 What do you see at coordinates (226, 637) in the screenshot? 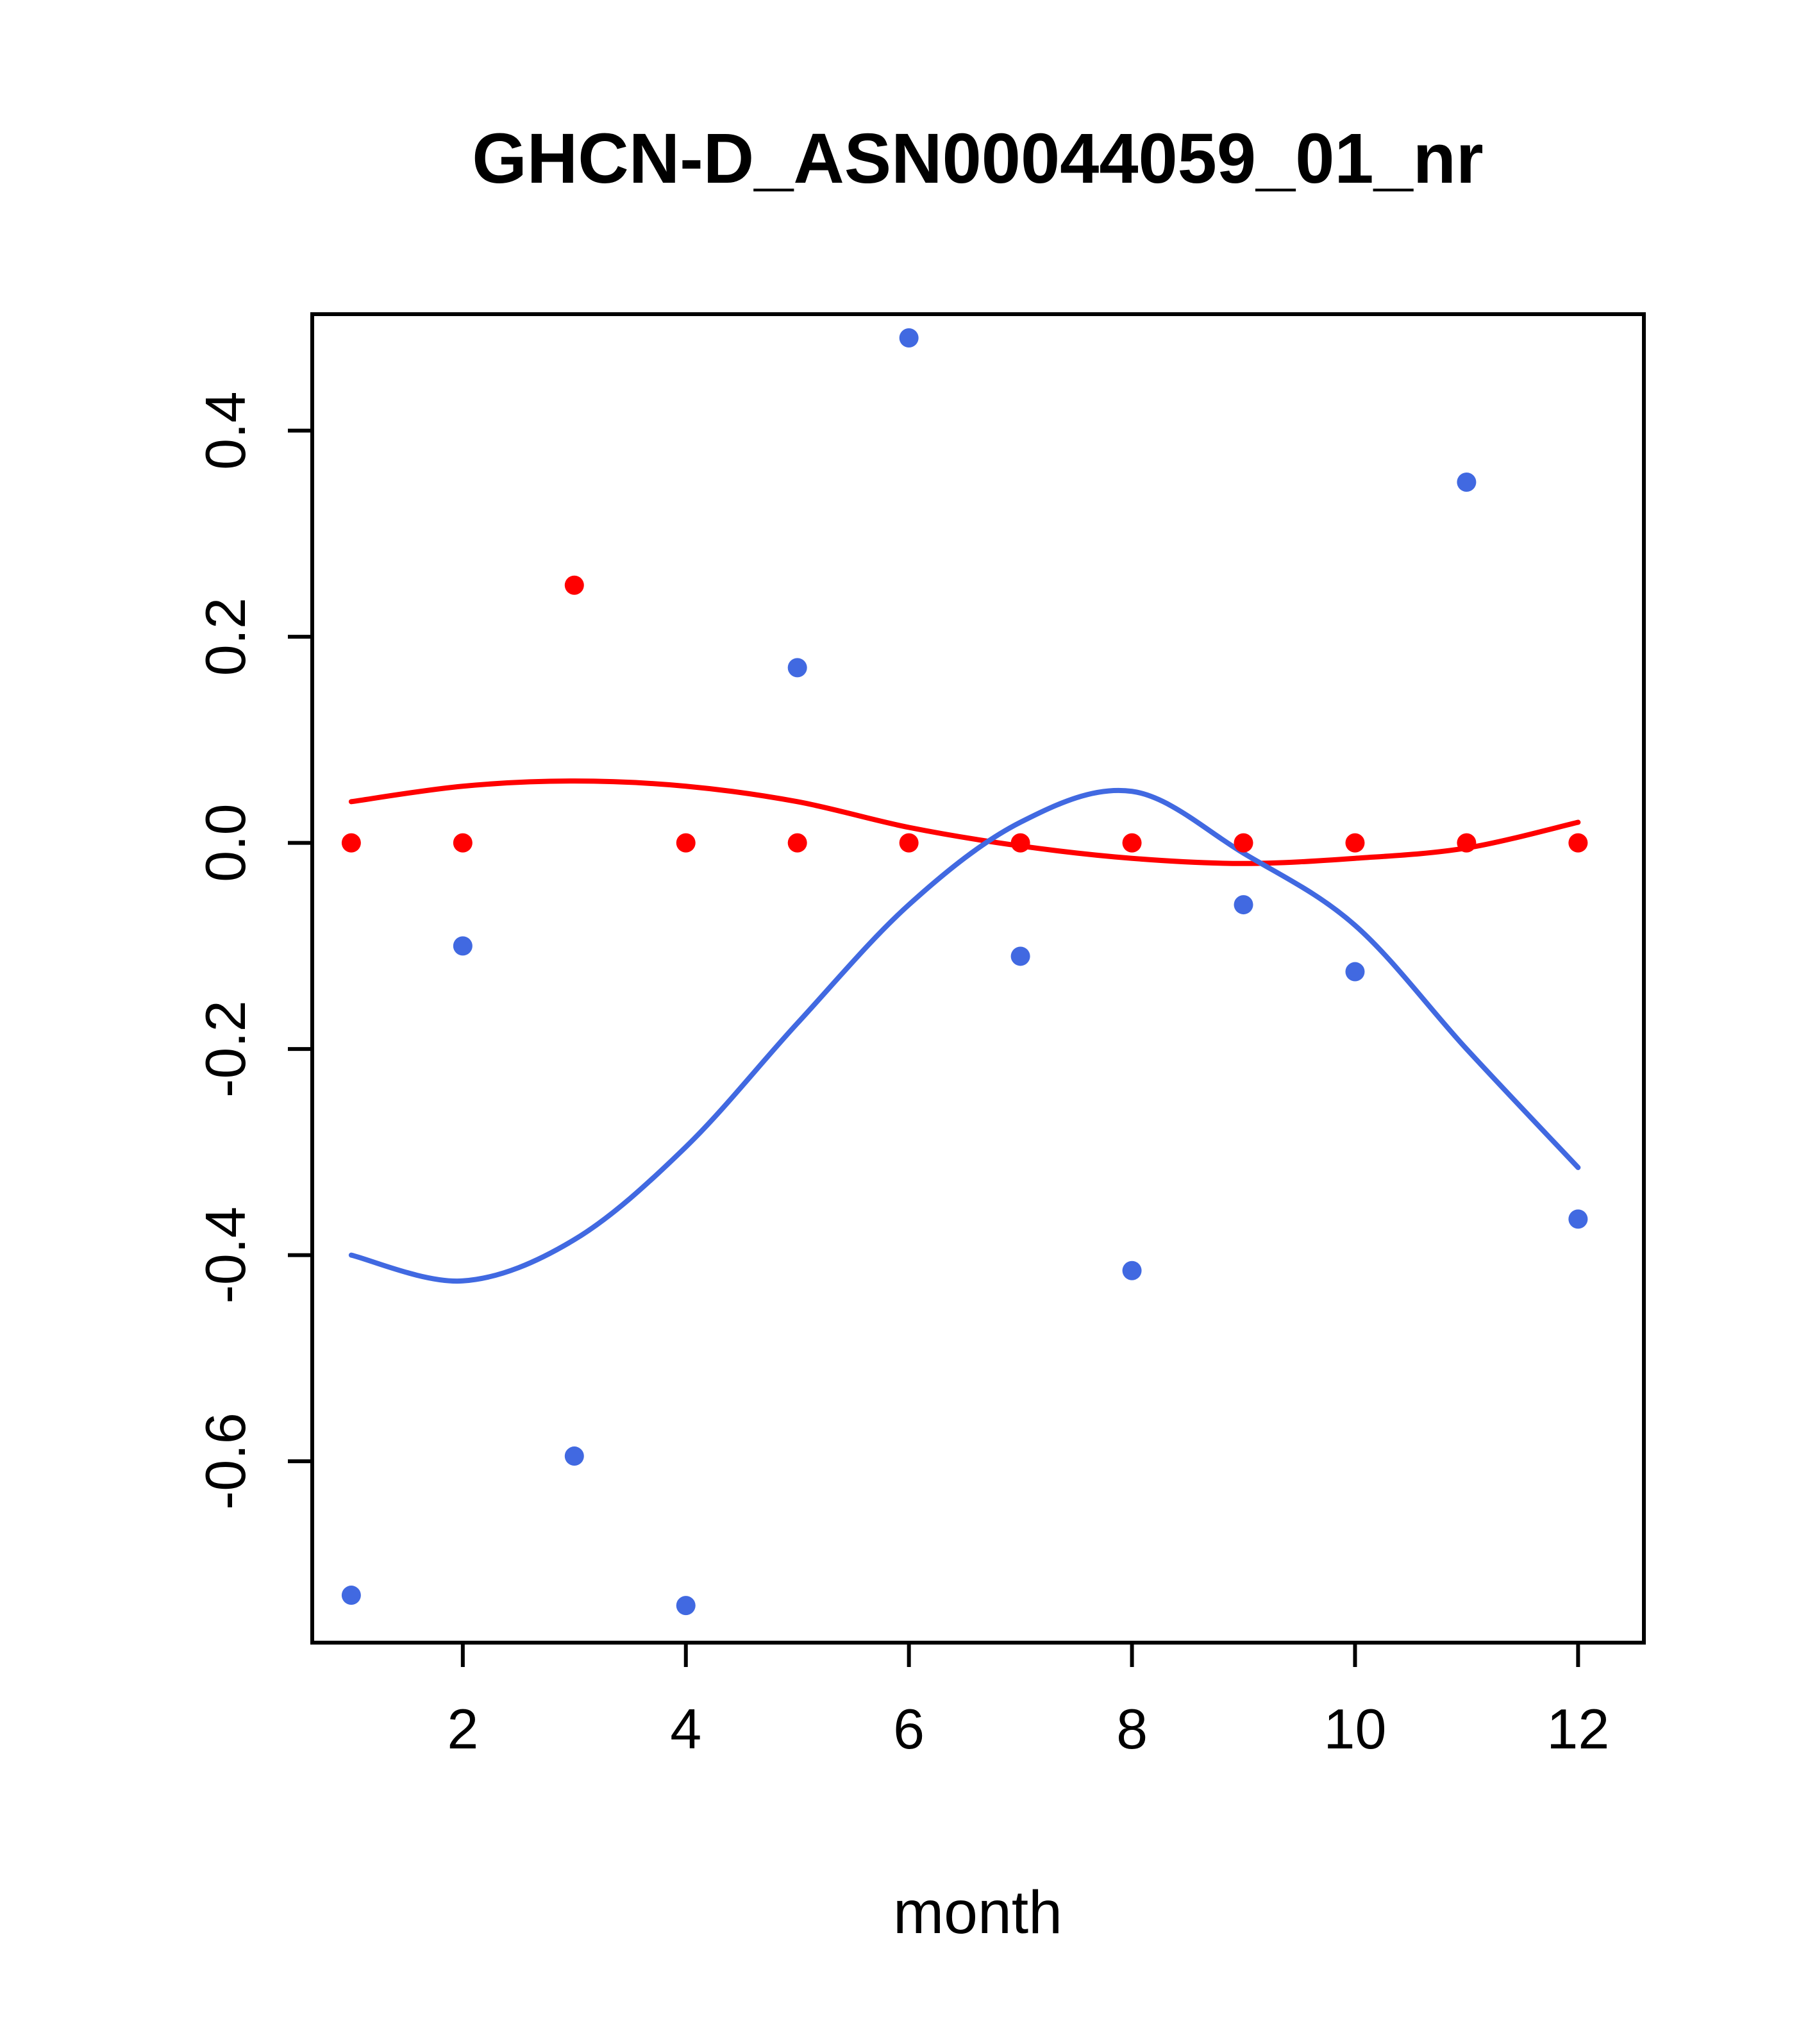
I see `y-tick-label: 0.2` at bounding box center [226, 637].